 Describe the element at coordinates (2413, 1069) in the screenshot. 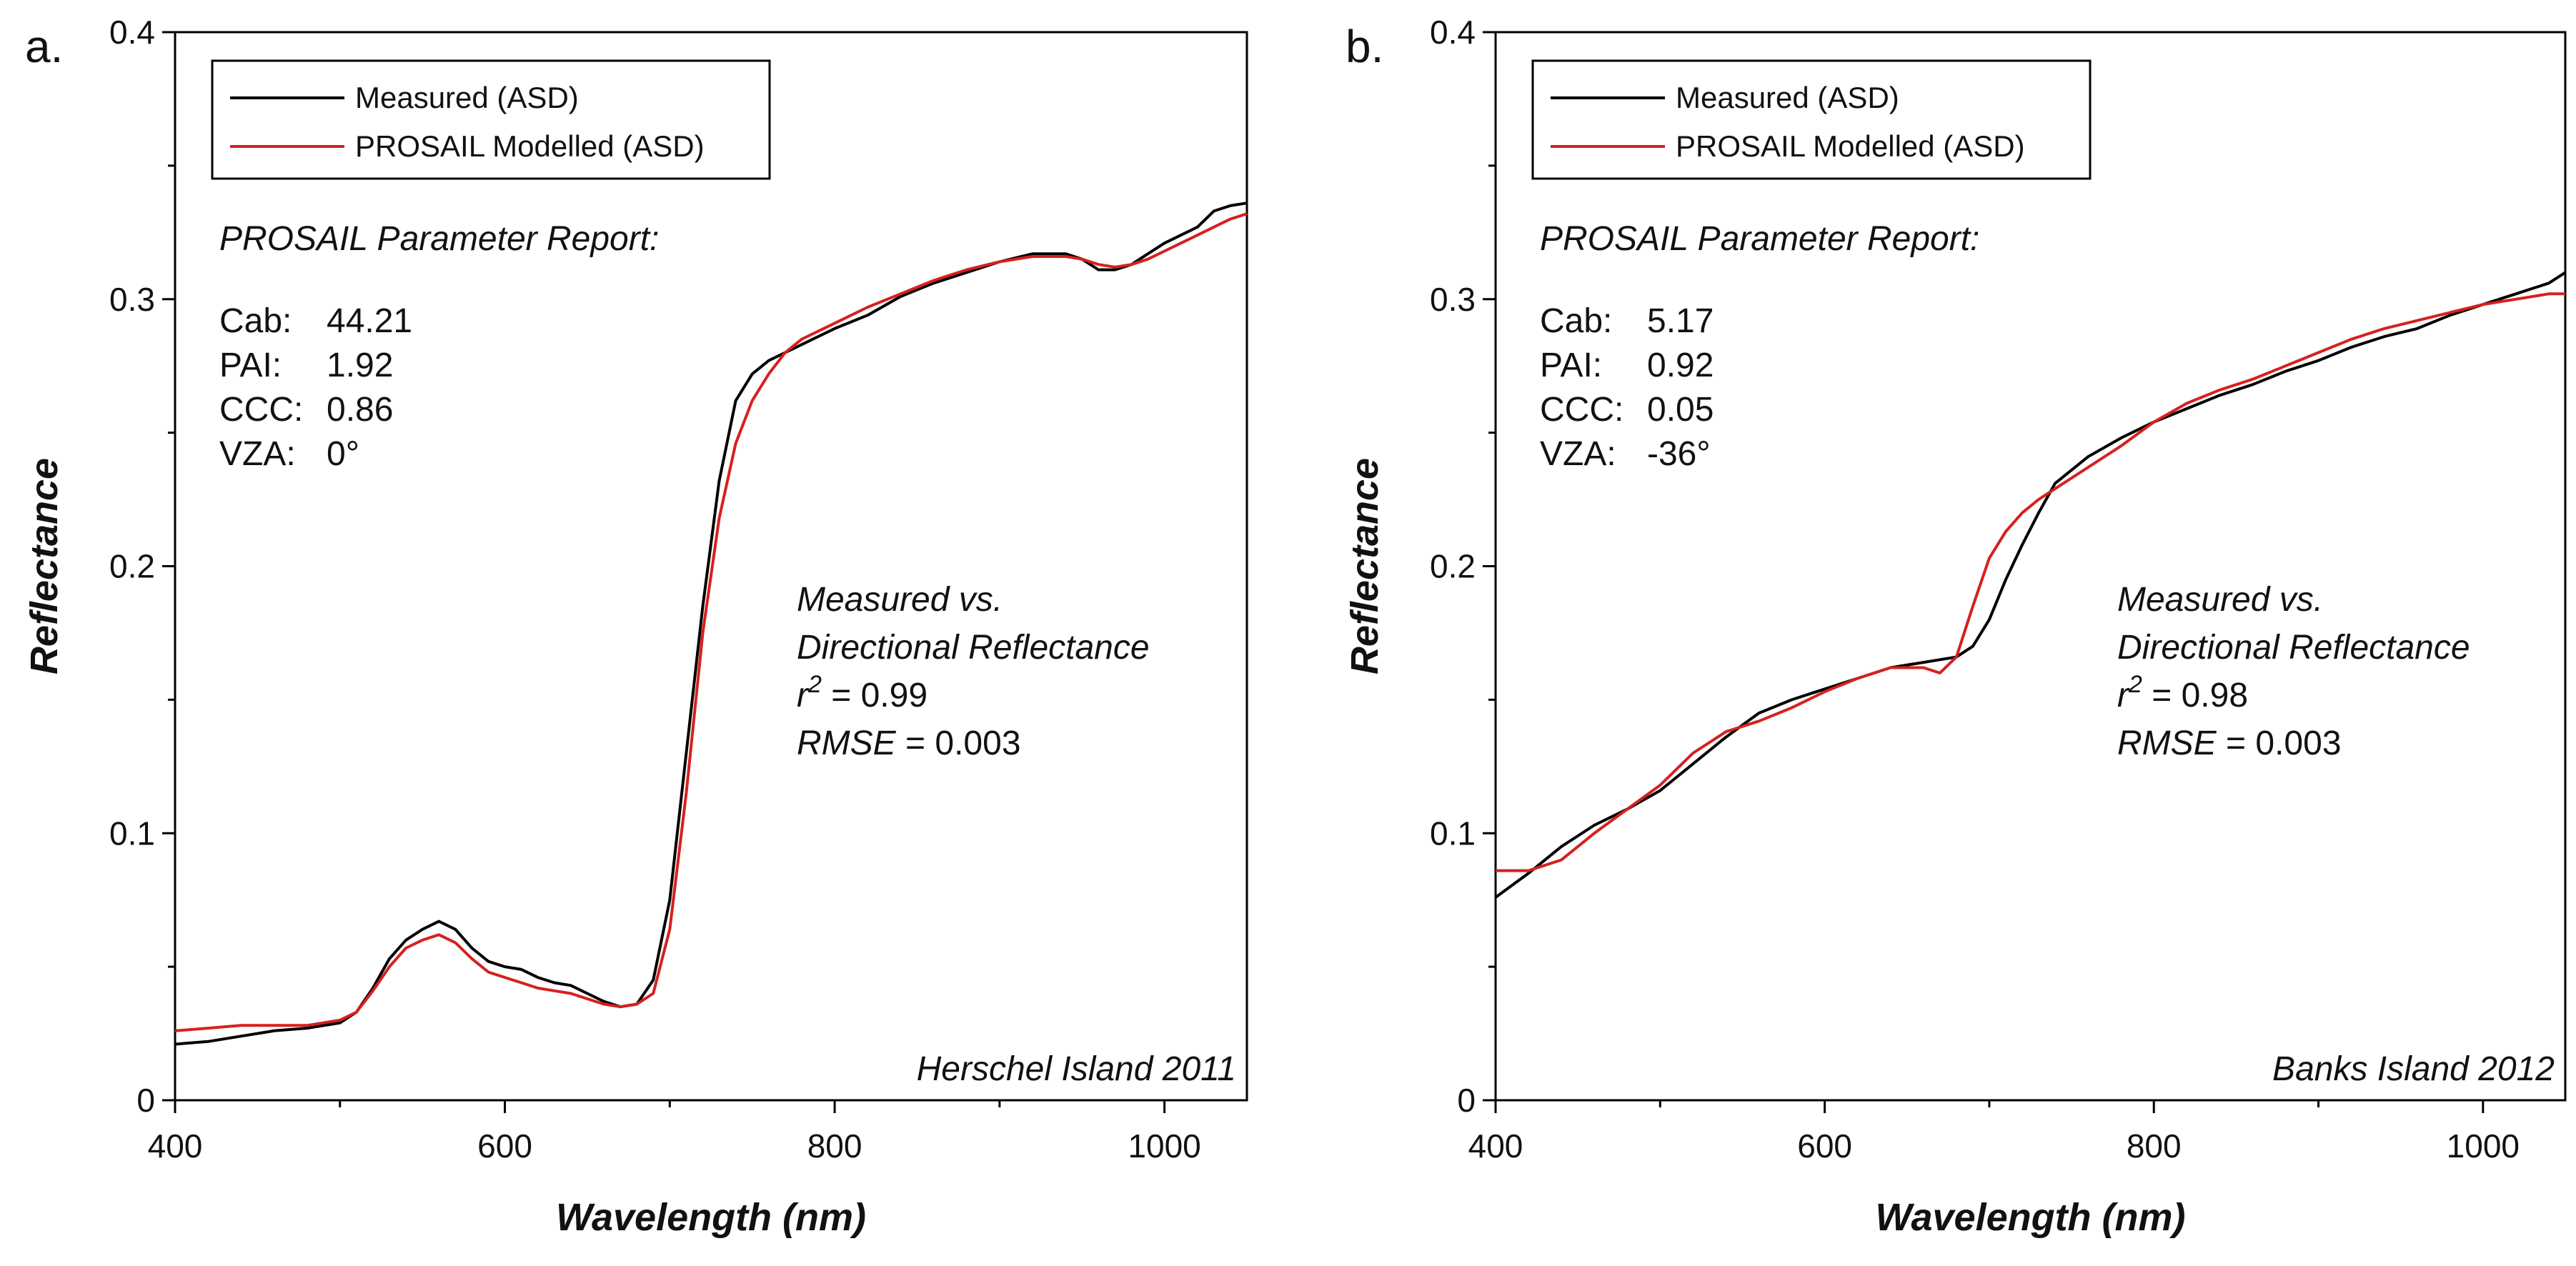

I see `site-label: Banks Island 2012` at that location.